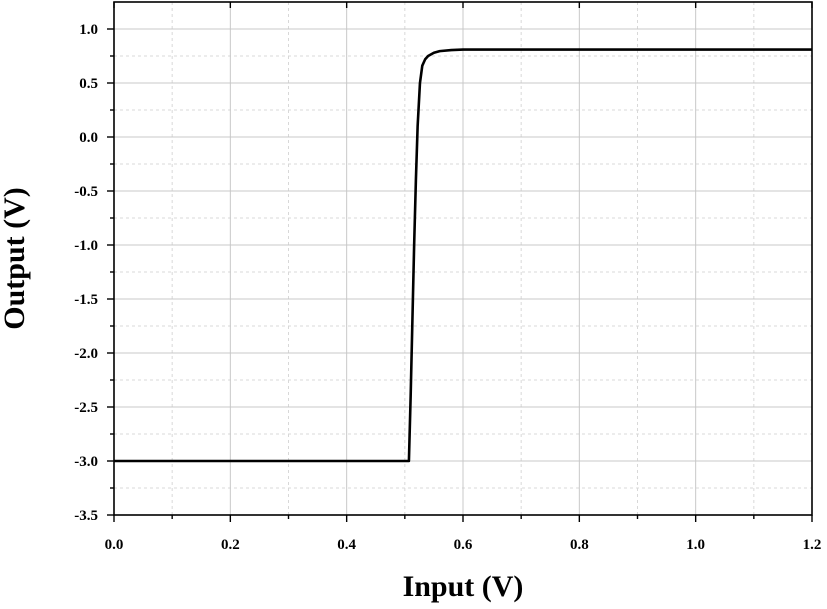 This screenshot has width=827, height=609. What do you see at coordinates (86, 516) in the screenshot?
I see `y-tick-label: -3.5` at bounding box center [86, 516].